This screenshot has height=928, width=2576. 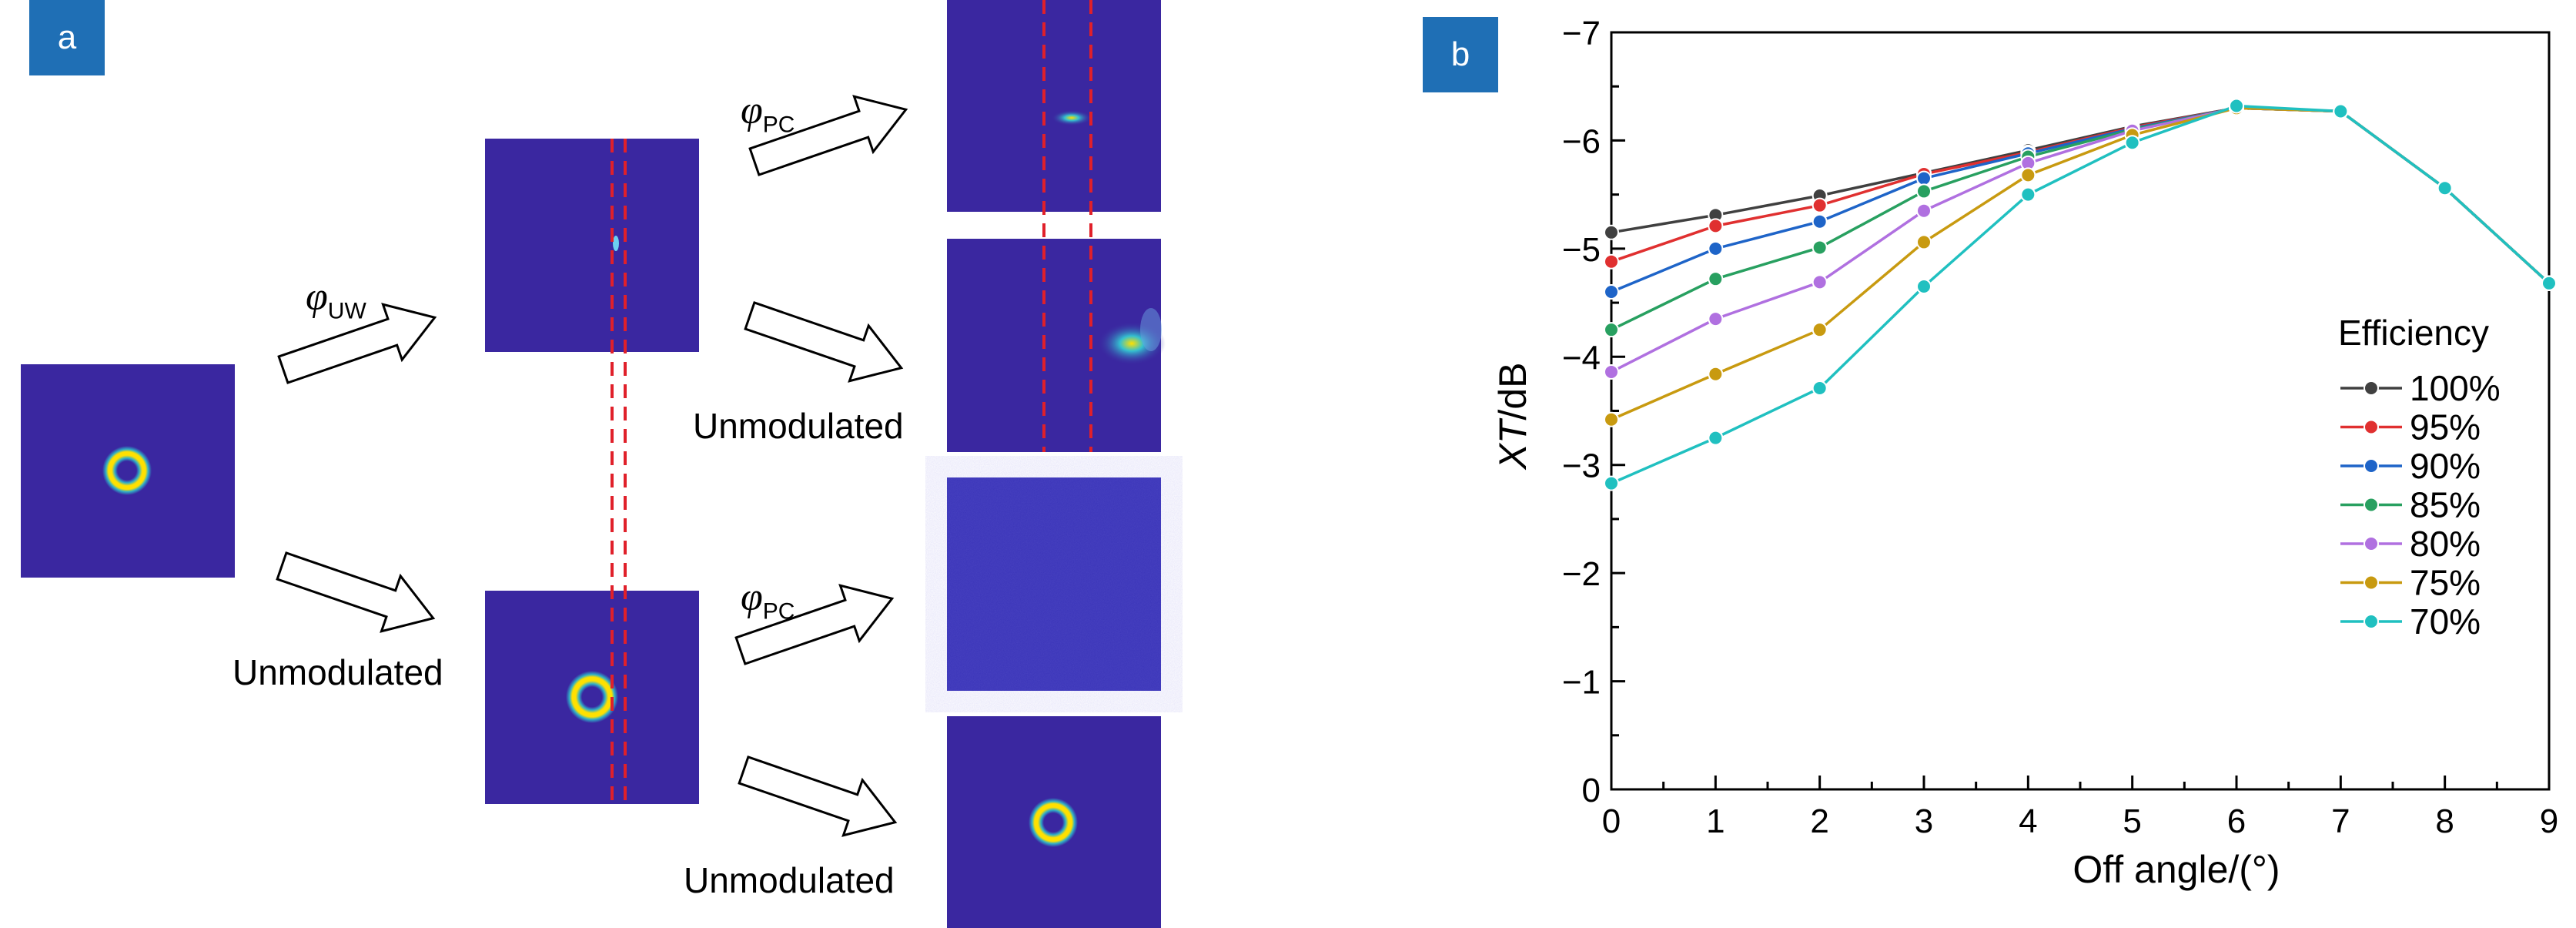 I want to click on arrow-uw-to-pc, so click(x=828, y=135).